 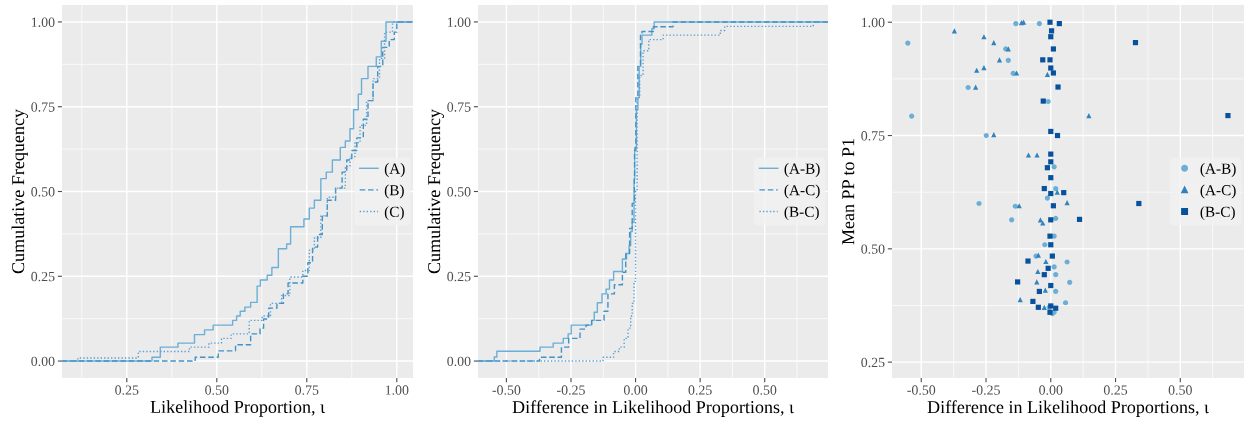 I want to click on legend-label: (B), so click(x=394, y=191).